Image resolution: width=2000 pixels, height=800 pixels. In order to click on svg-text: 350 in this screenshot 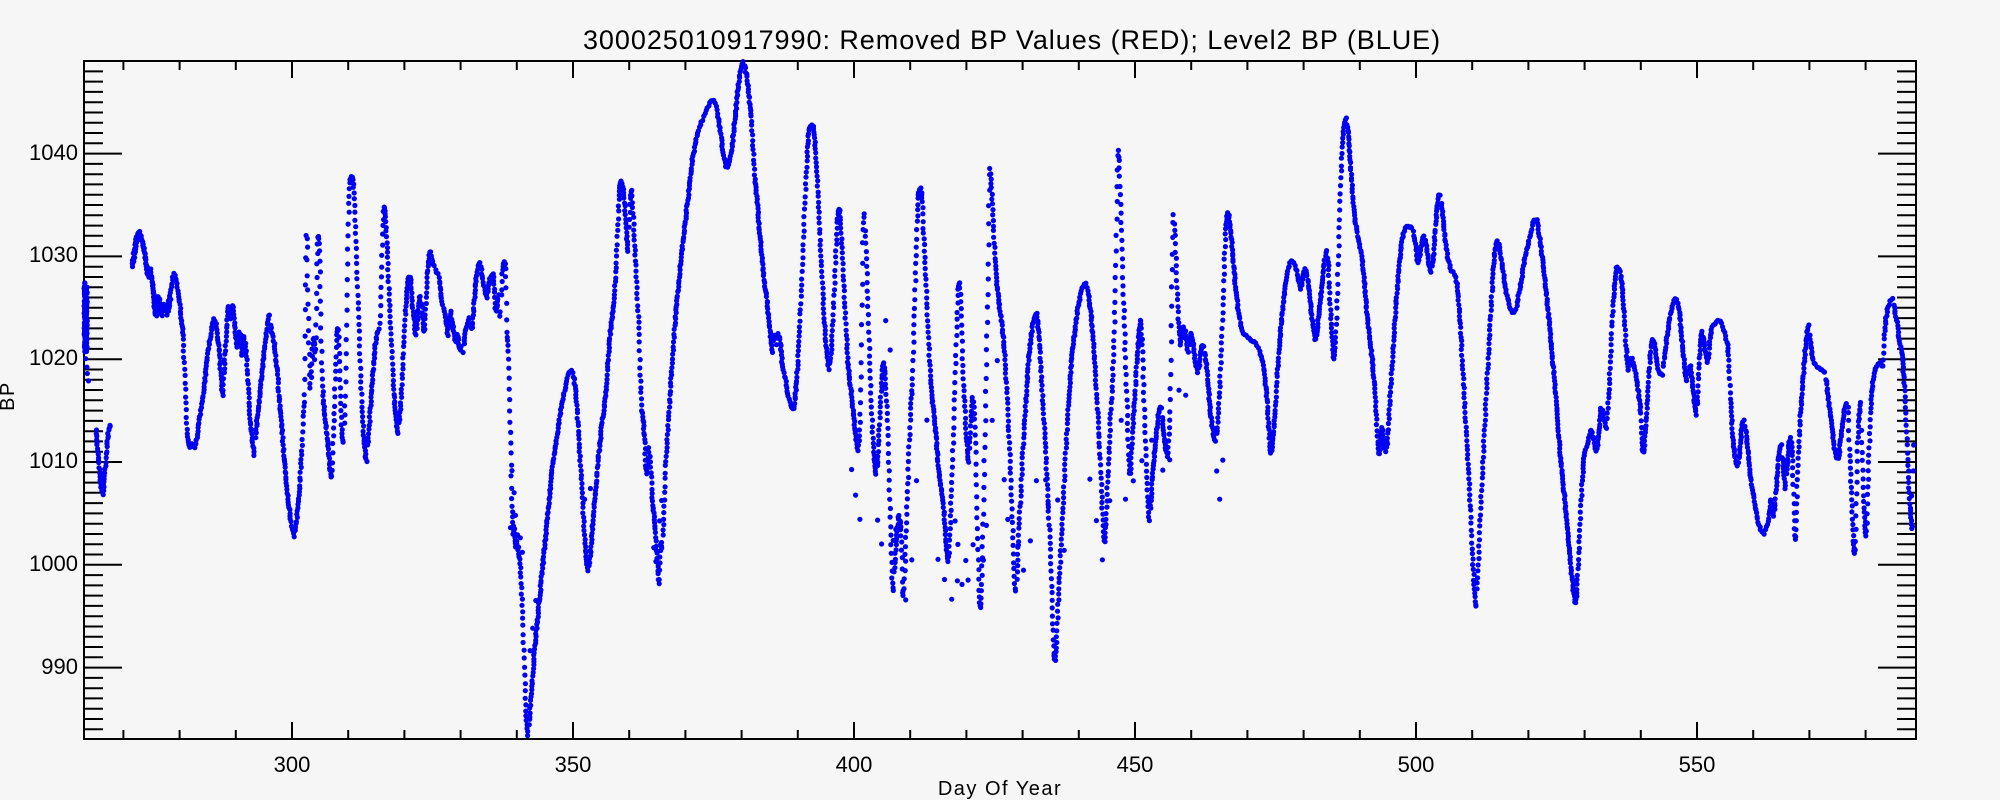, I will do `click(573, 764)`.